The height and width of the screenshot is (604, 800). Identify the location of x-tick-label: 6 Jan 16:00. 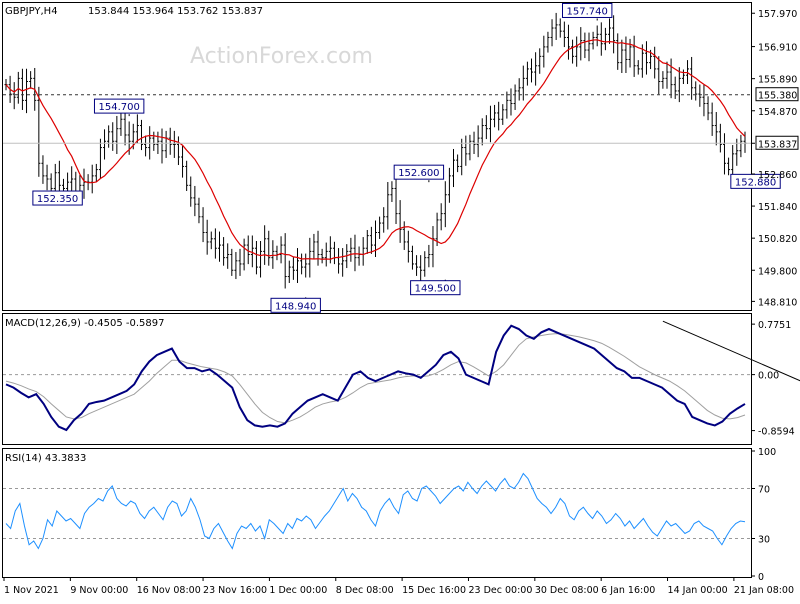
(628, 590).